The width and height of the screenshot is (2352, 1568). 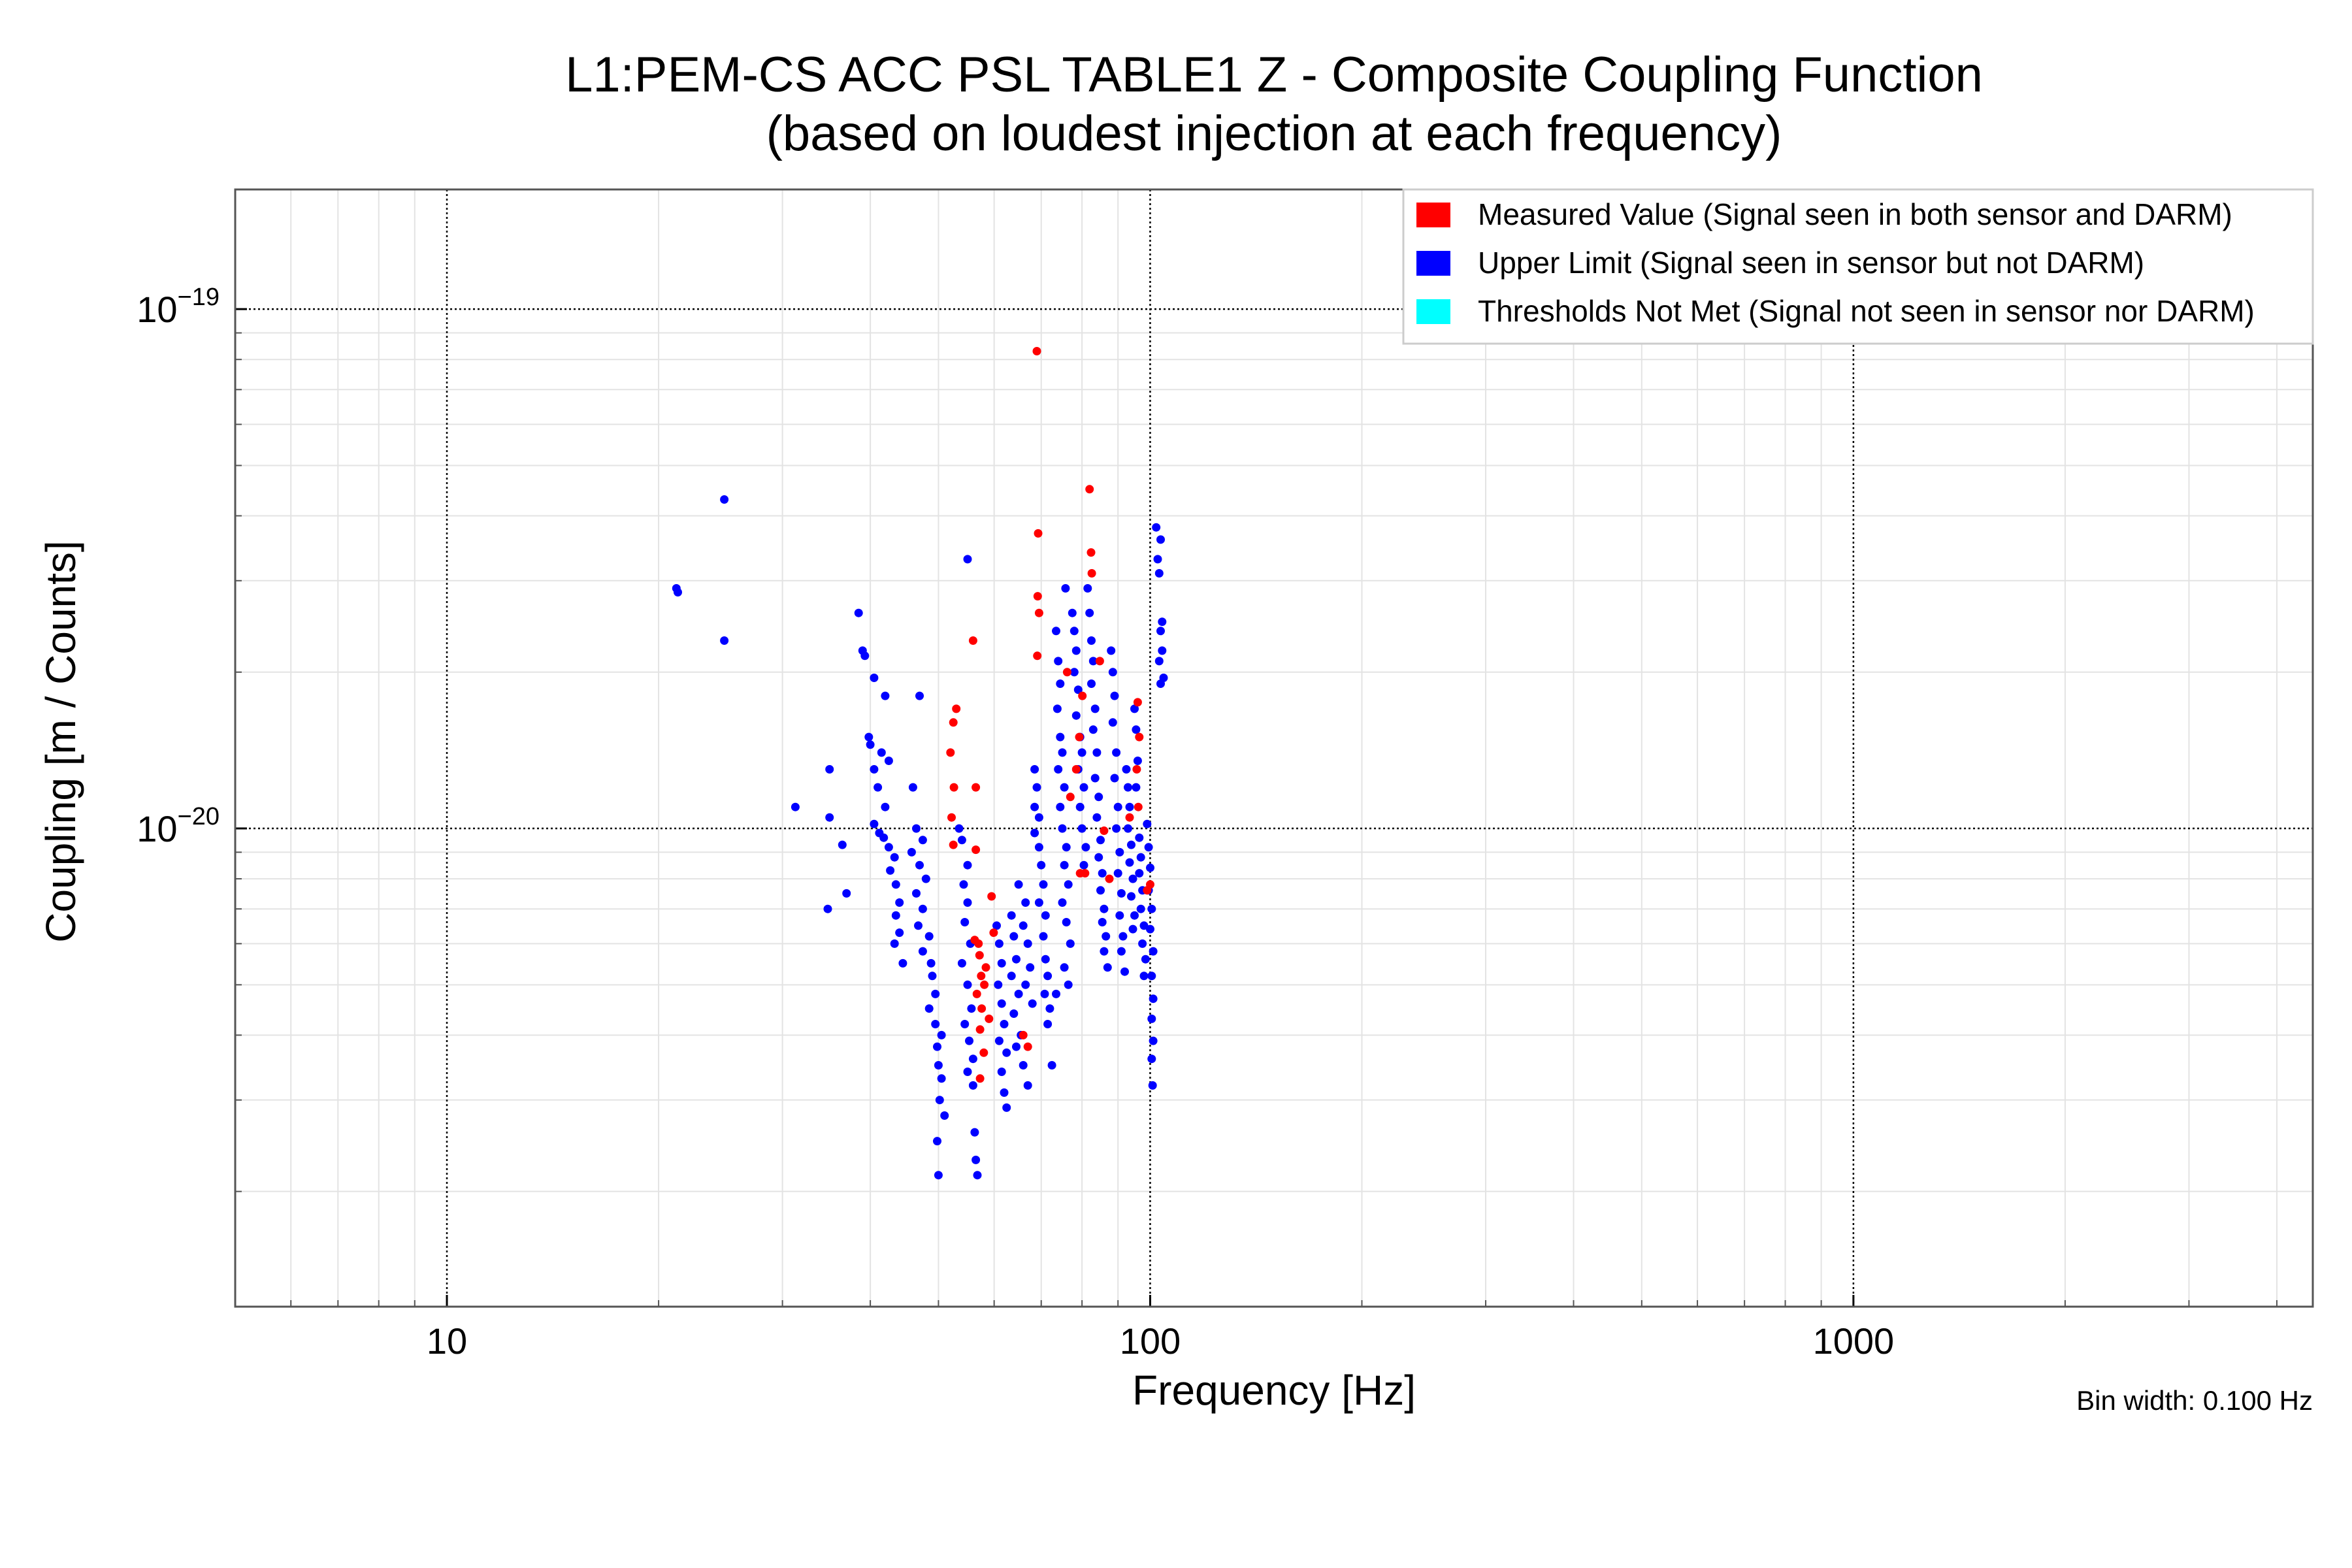 I want to click on legend-frame, so click(x=1858, y=266).